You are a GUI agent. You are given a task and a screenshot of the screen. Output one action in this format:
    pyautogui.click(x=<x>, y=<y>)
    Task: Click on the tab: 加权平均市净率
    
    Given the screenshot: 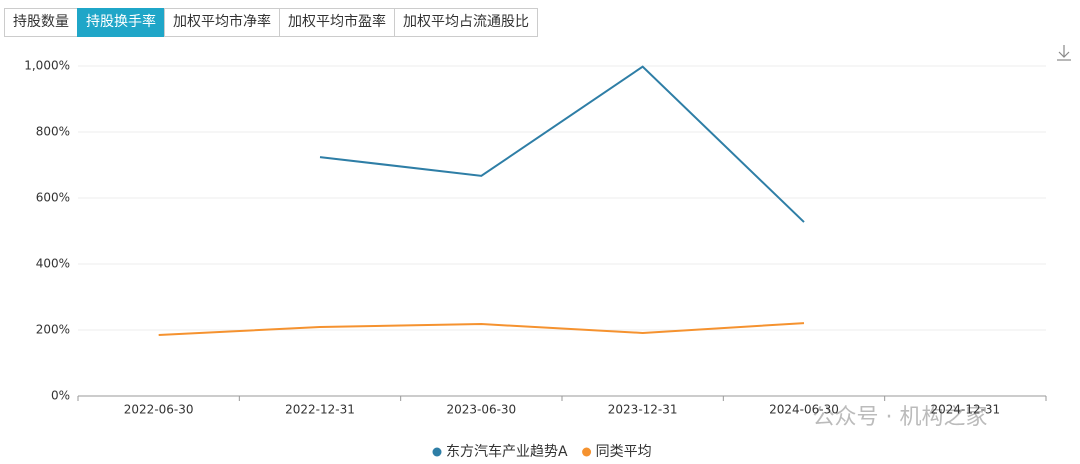 What is the action you would take?
    pyautogui.click(x=222, y=22)
    